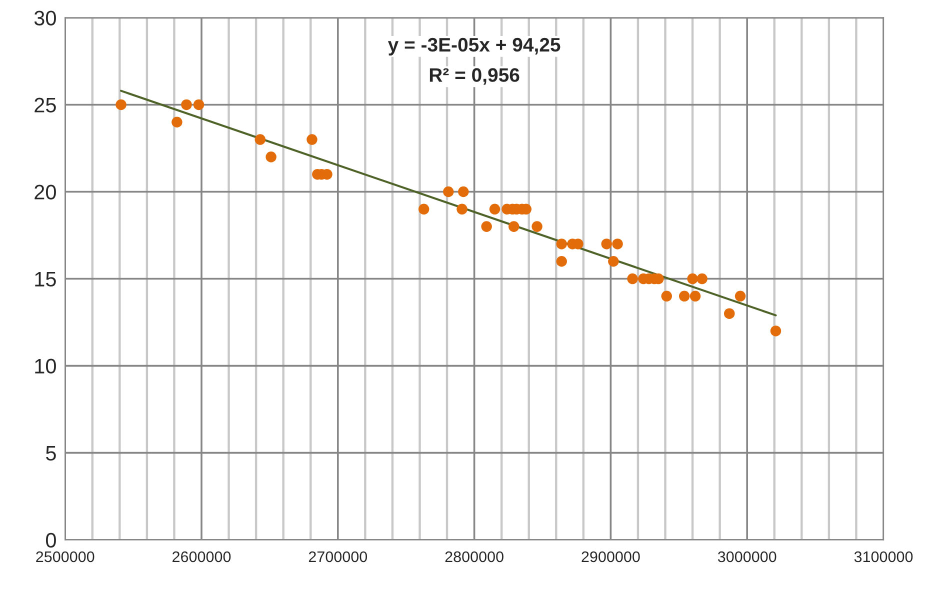  I want to click on y-tick-label: 0, so click(51, 540).